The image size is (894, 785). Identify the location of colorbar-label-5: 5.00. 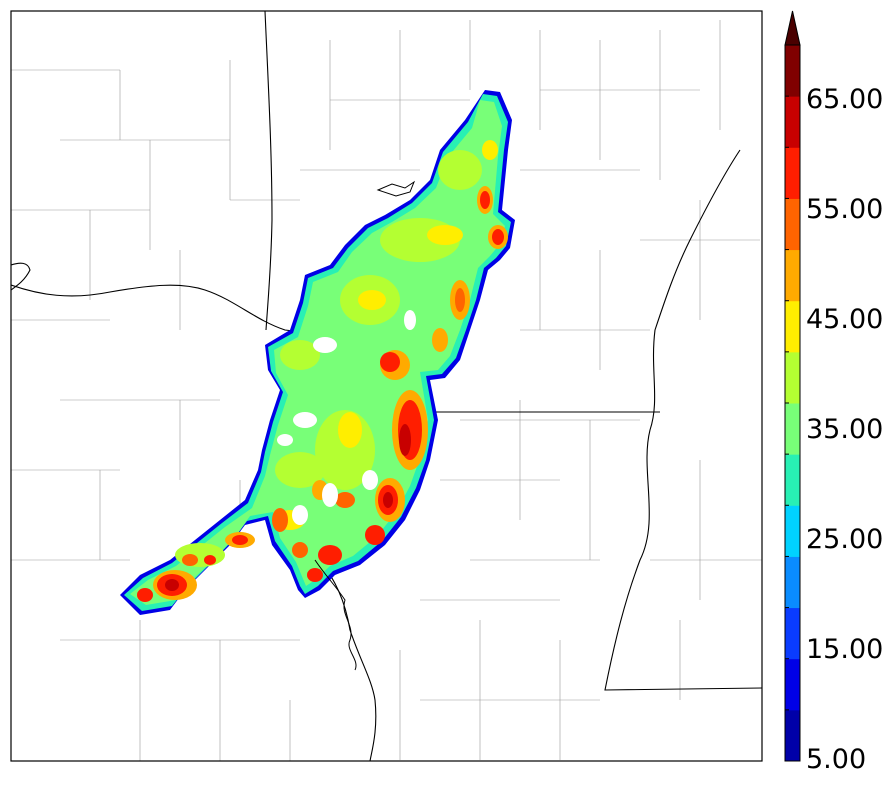
(836, 759).